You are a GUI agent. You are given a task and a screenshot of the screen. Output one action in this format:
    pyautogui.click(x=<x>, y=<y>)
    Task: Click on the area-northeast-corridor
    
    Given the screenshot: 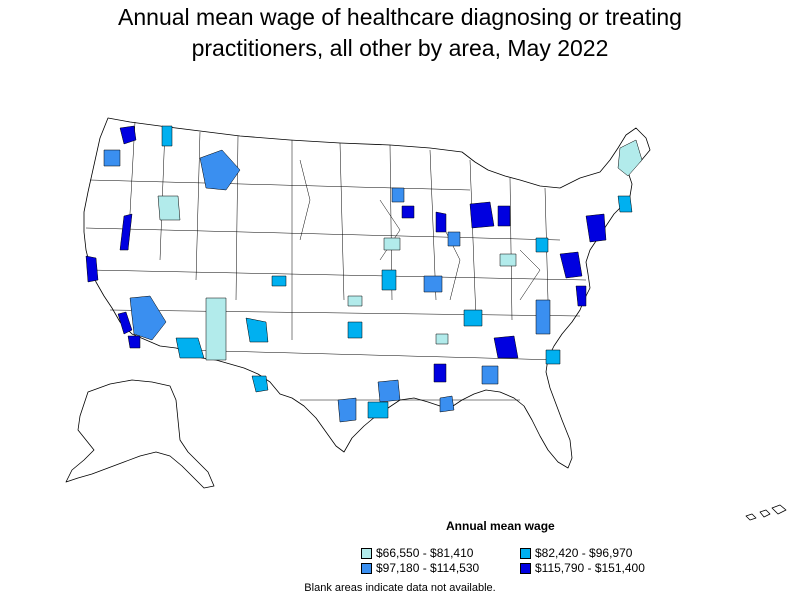 What is the action you would take?
    pyautogui.click(x=596, y=228)
    